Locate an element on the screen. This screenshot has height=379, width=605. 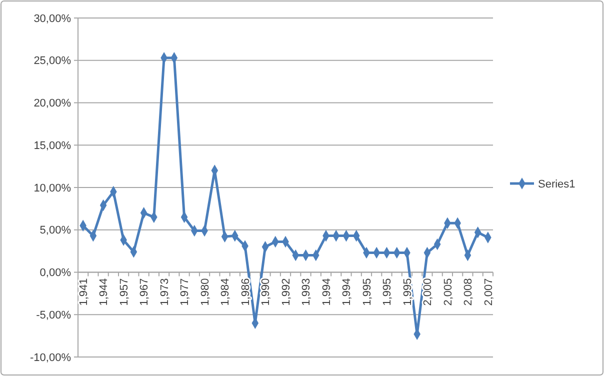
x-tick-label: 1,973 is located at coordinates (164, 292).